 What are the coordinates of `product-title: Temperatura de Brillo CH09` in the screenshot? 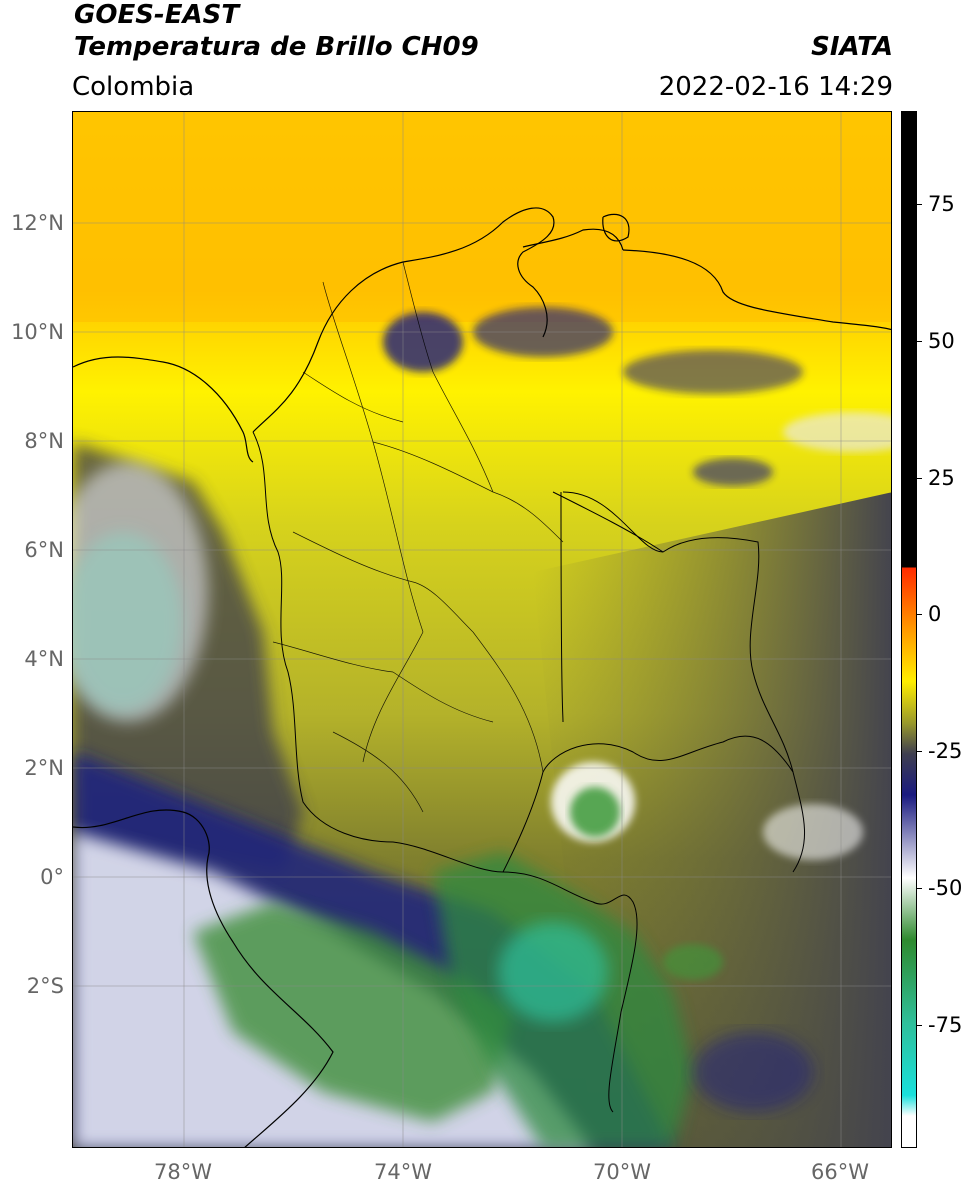 It's located at (276, 47).